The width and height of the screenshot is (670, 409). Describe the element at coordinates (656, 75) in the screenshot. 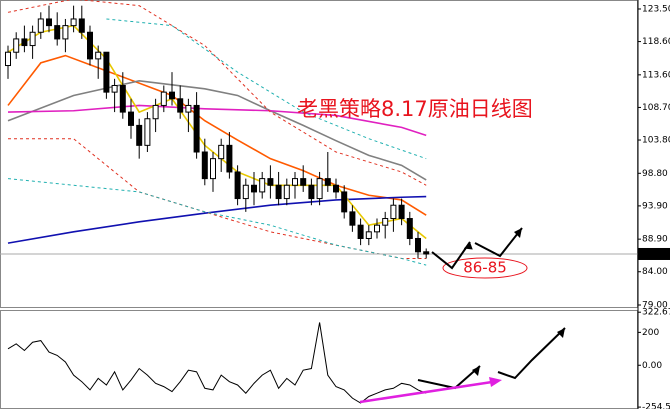

I see `y-tick-label: 113.60` at that location.